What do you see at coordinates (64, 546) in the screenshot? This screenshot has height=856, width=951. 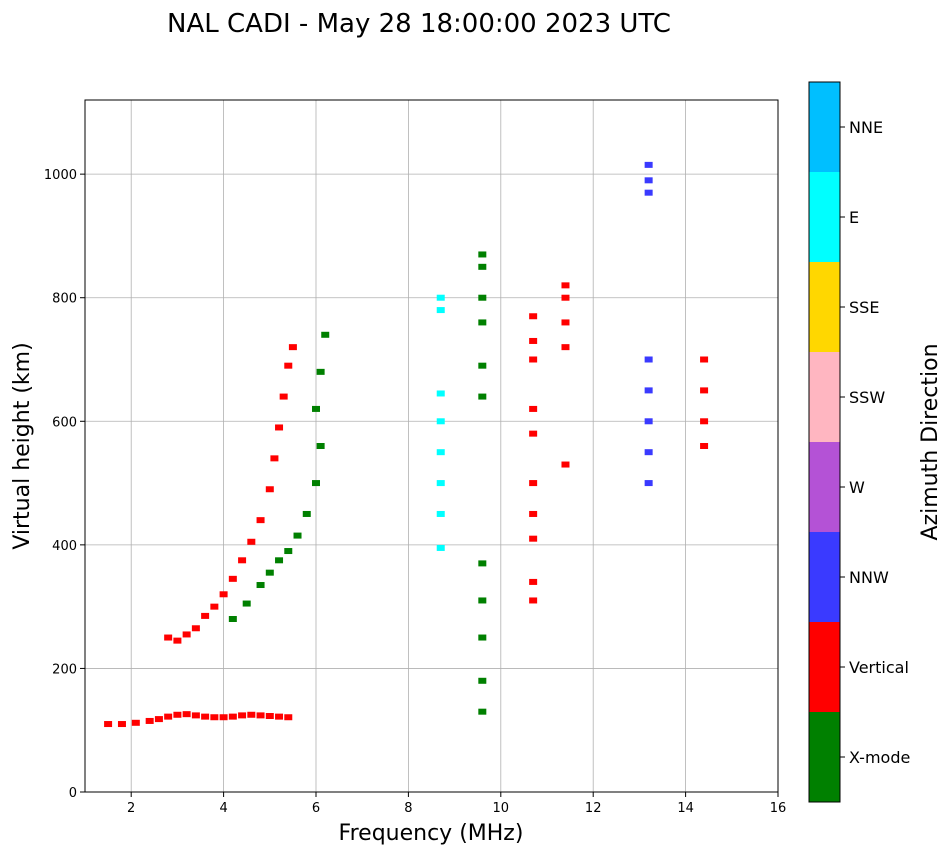 I see `y-tick-label: 400` at bounding box center [64, 546].